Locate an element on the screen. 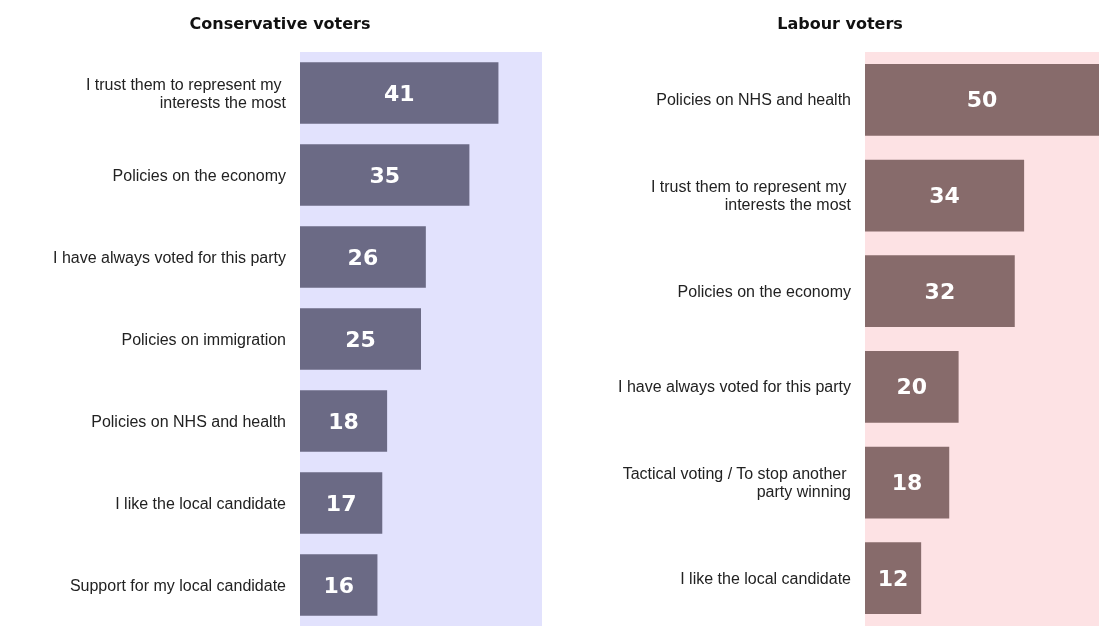  data-label: 35 is located at coordinates (385, 175).